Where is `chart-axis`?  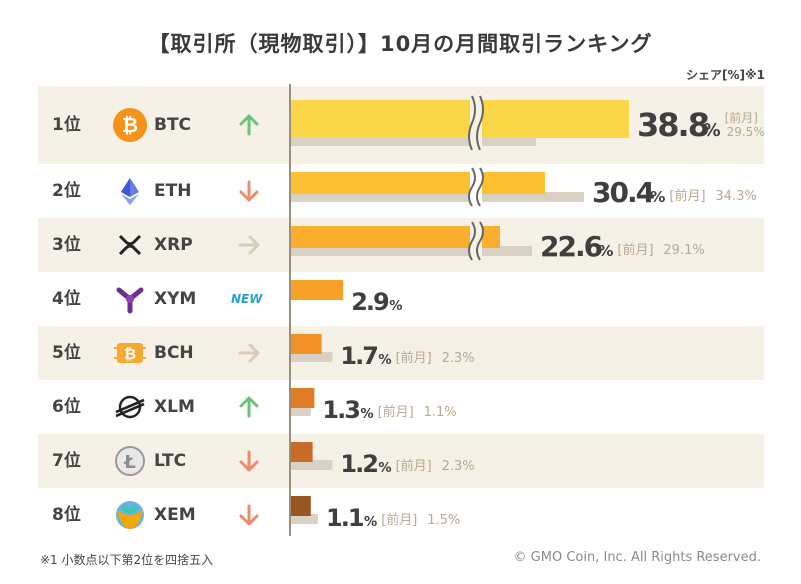 chart-axis is located at coordinates (290, 310).